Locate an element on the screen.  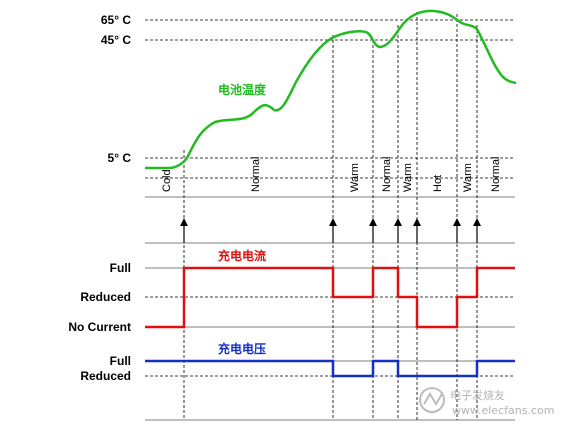
current-waveform is located at coordinates (330, 297).